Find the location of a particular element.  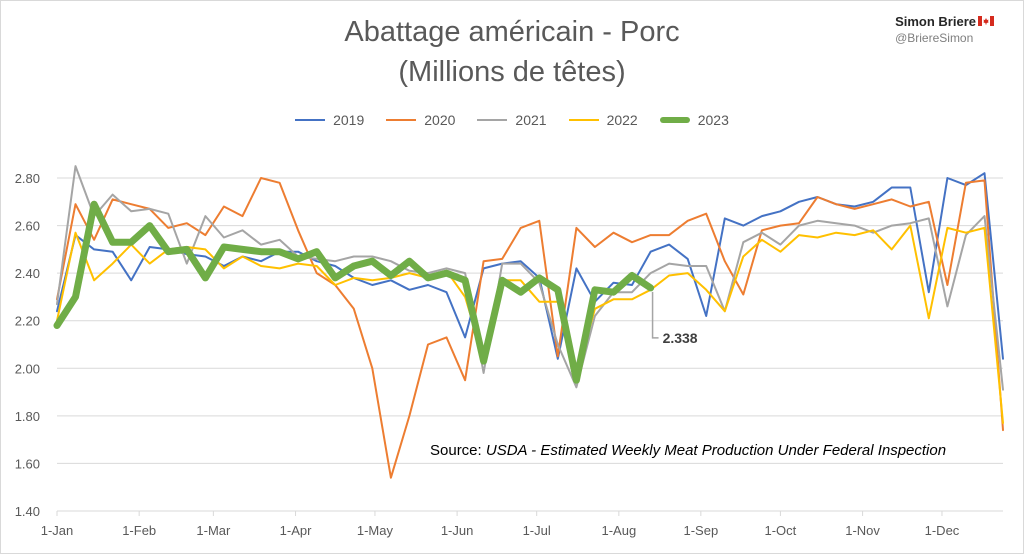

x-tick-label: 1-Sep is located at coordinates (700, 530).